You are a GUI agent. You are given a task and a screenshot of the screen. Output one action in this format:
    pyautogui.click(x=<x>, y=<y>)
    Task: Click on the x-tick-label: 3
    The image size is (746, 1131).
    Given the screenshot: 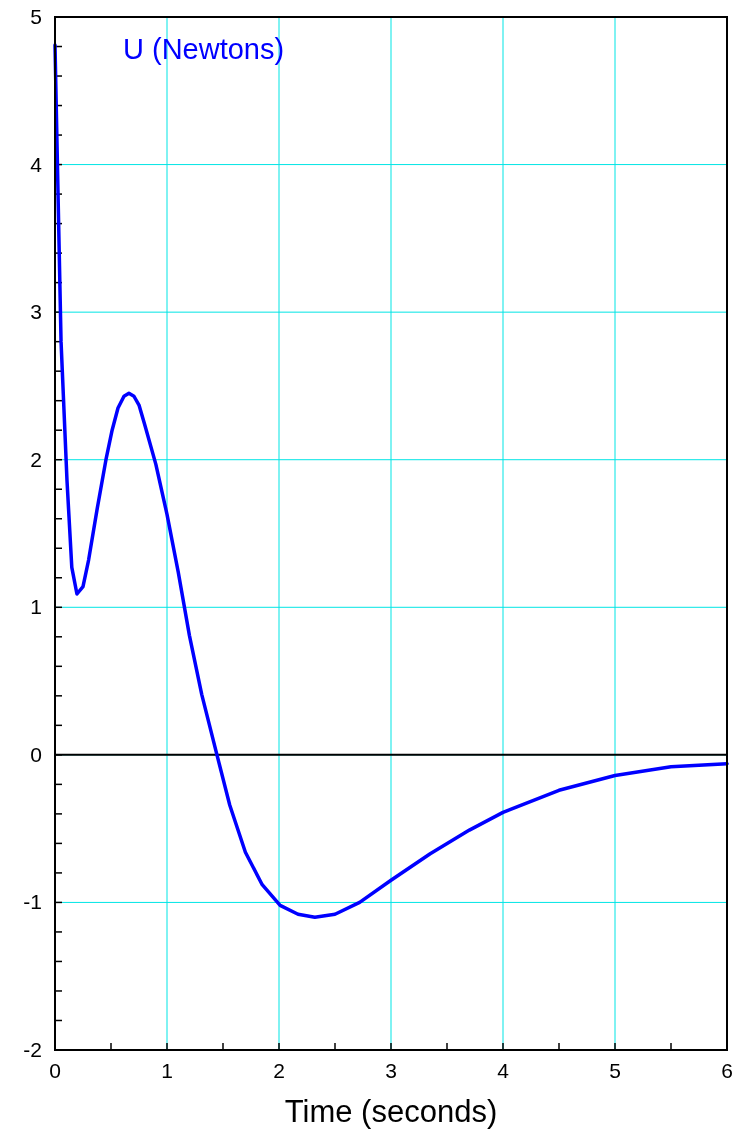 What is the action you would take?
    pyautogui.click(x=391, y=1070)
    